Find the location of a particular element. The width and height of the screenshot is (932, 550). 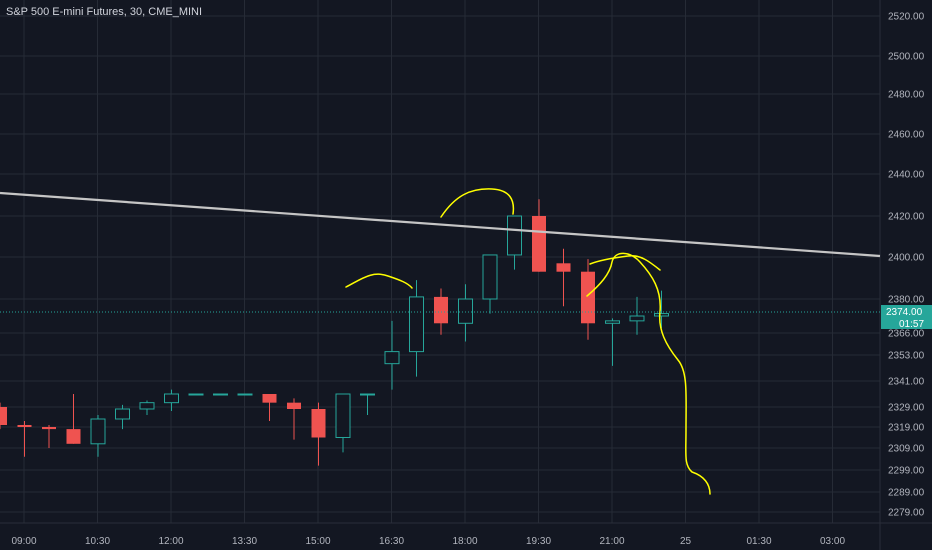

x-tick-label: 25 is located at coordinates (686, 541).